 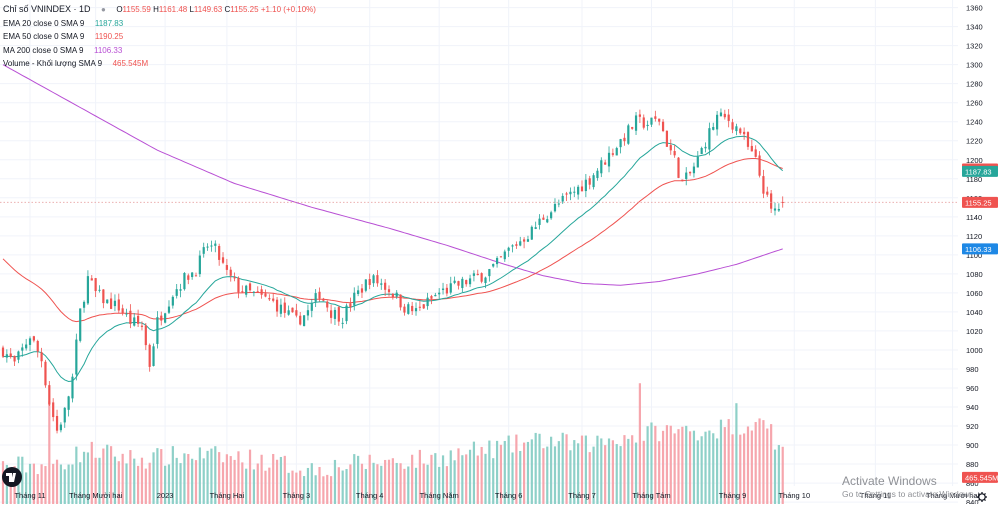 What do you see at coordinates (156, 9) in the screenshot?
I see `ohlc-high-label: H` at bounding box center [156, 9].